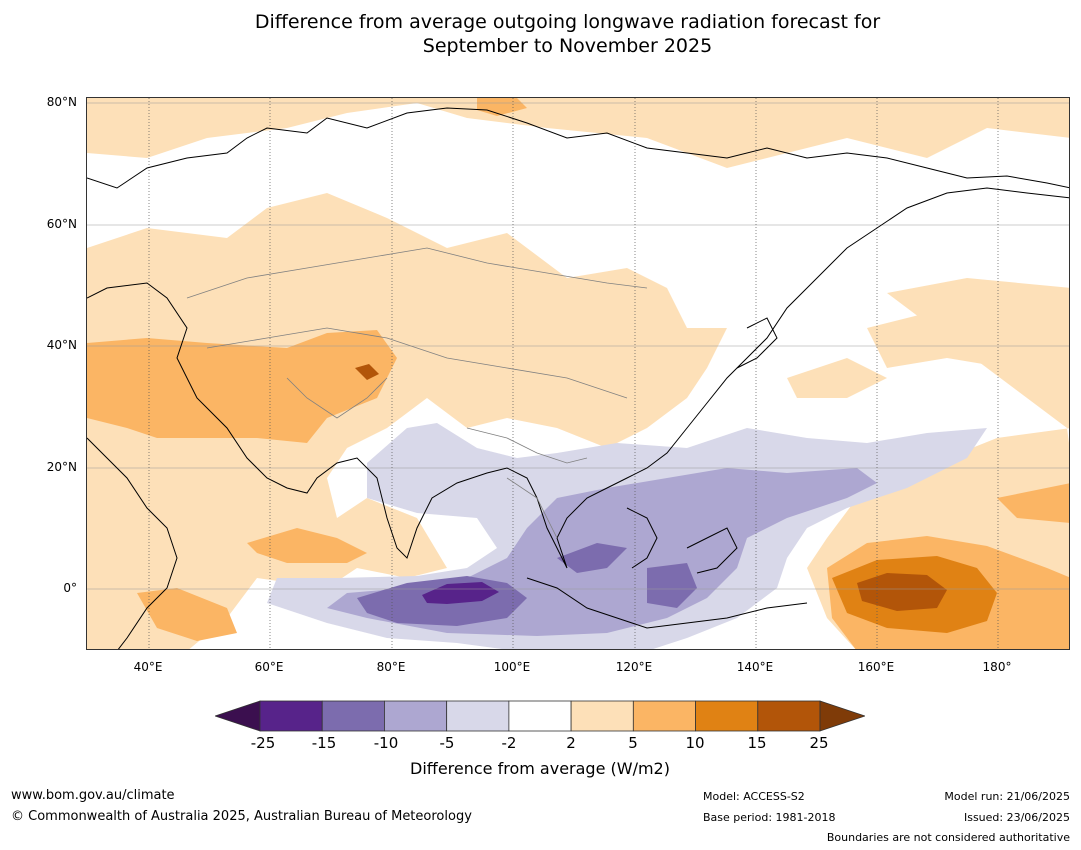 This screenshot has width=1081, height=850. What do you see at coordinates (61, 467) in the screenshot?
I see `lat-label-20n: 20°N` at bounding box center [61, 467].